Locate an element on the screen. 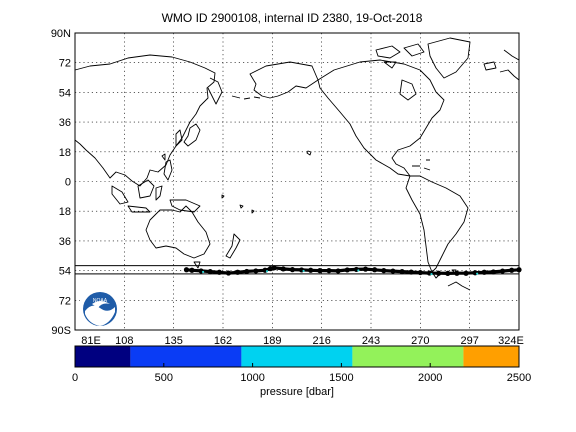  colorbar: 0 500 1000 1500 2000 2500 pressure [dbar] is located at coordinates (301, 371).